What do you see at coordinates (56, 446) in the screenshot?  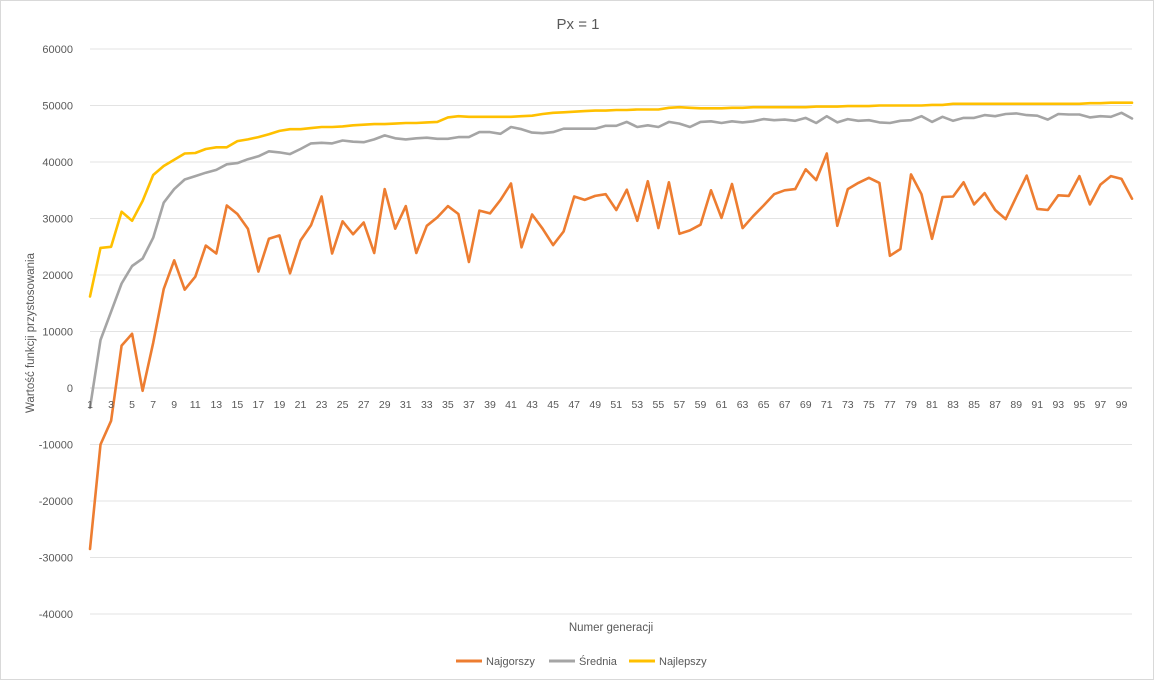 I see `y-tick-label: -10000` at bounding box center [56, 446].